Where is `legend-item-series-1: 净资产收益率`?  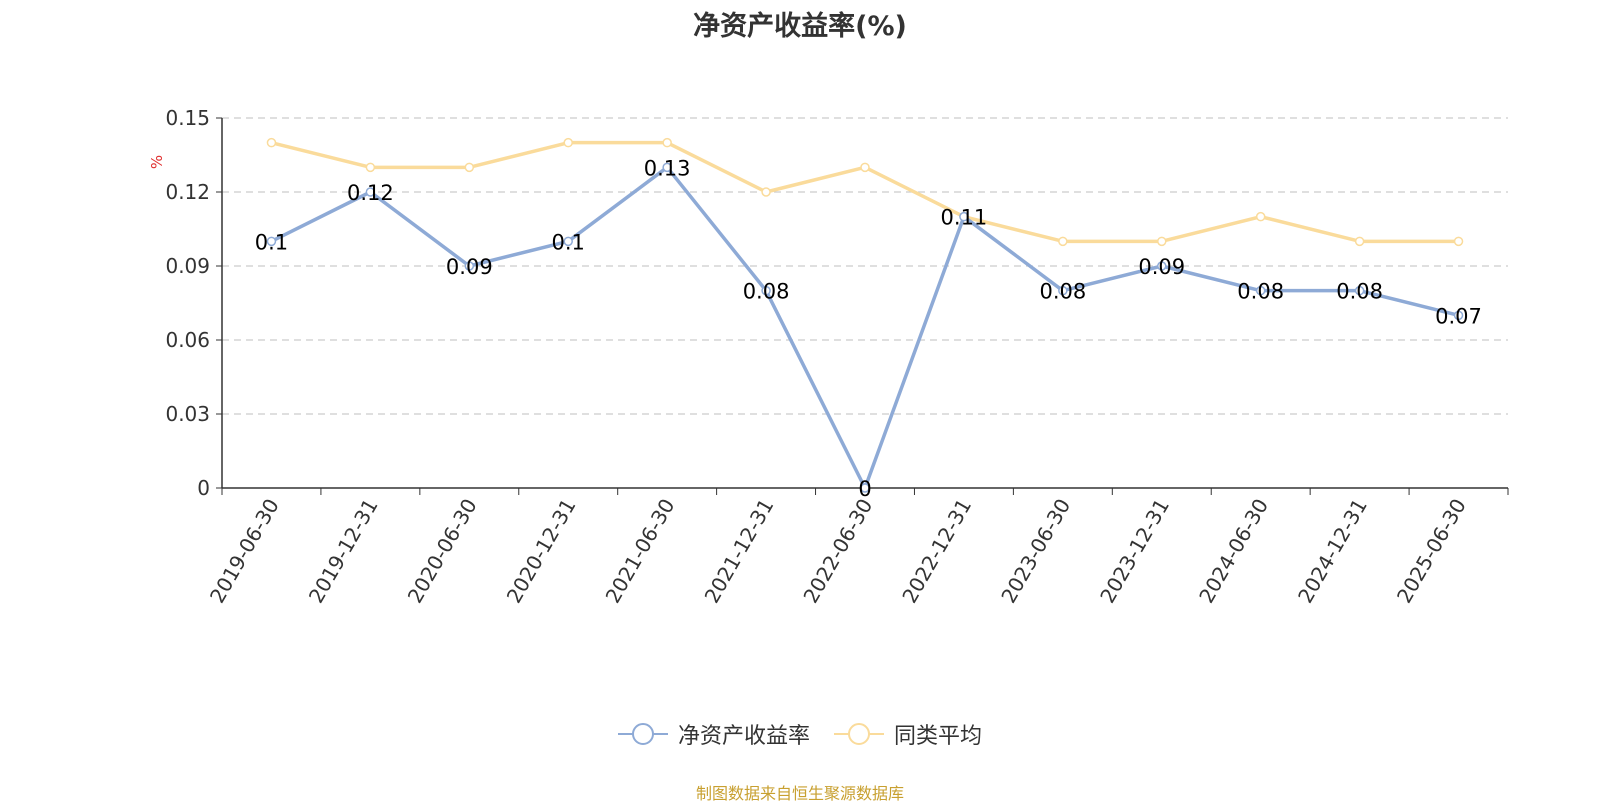
legend-item-series-1: 净资产收益率 is located at coordinates (713, 734).